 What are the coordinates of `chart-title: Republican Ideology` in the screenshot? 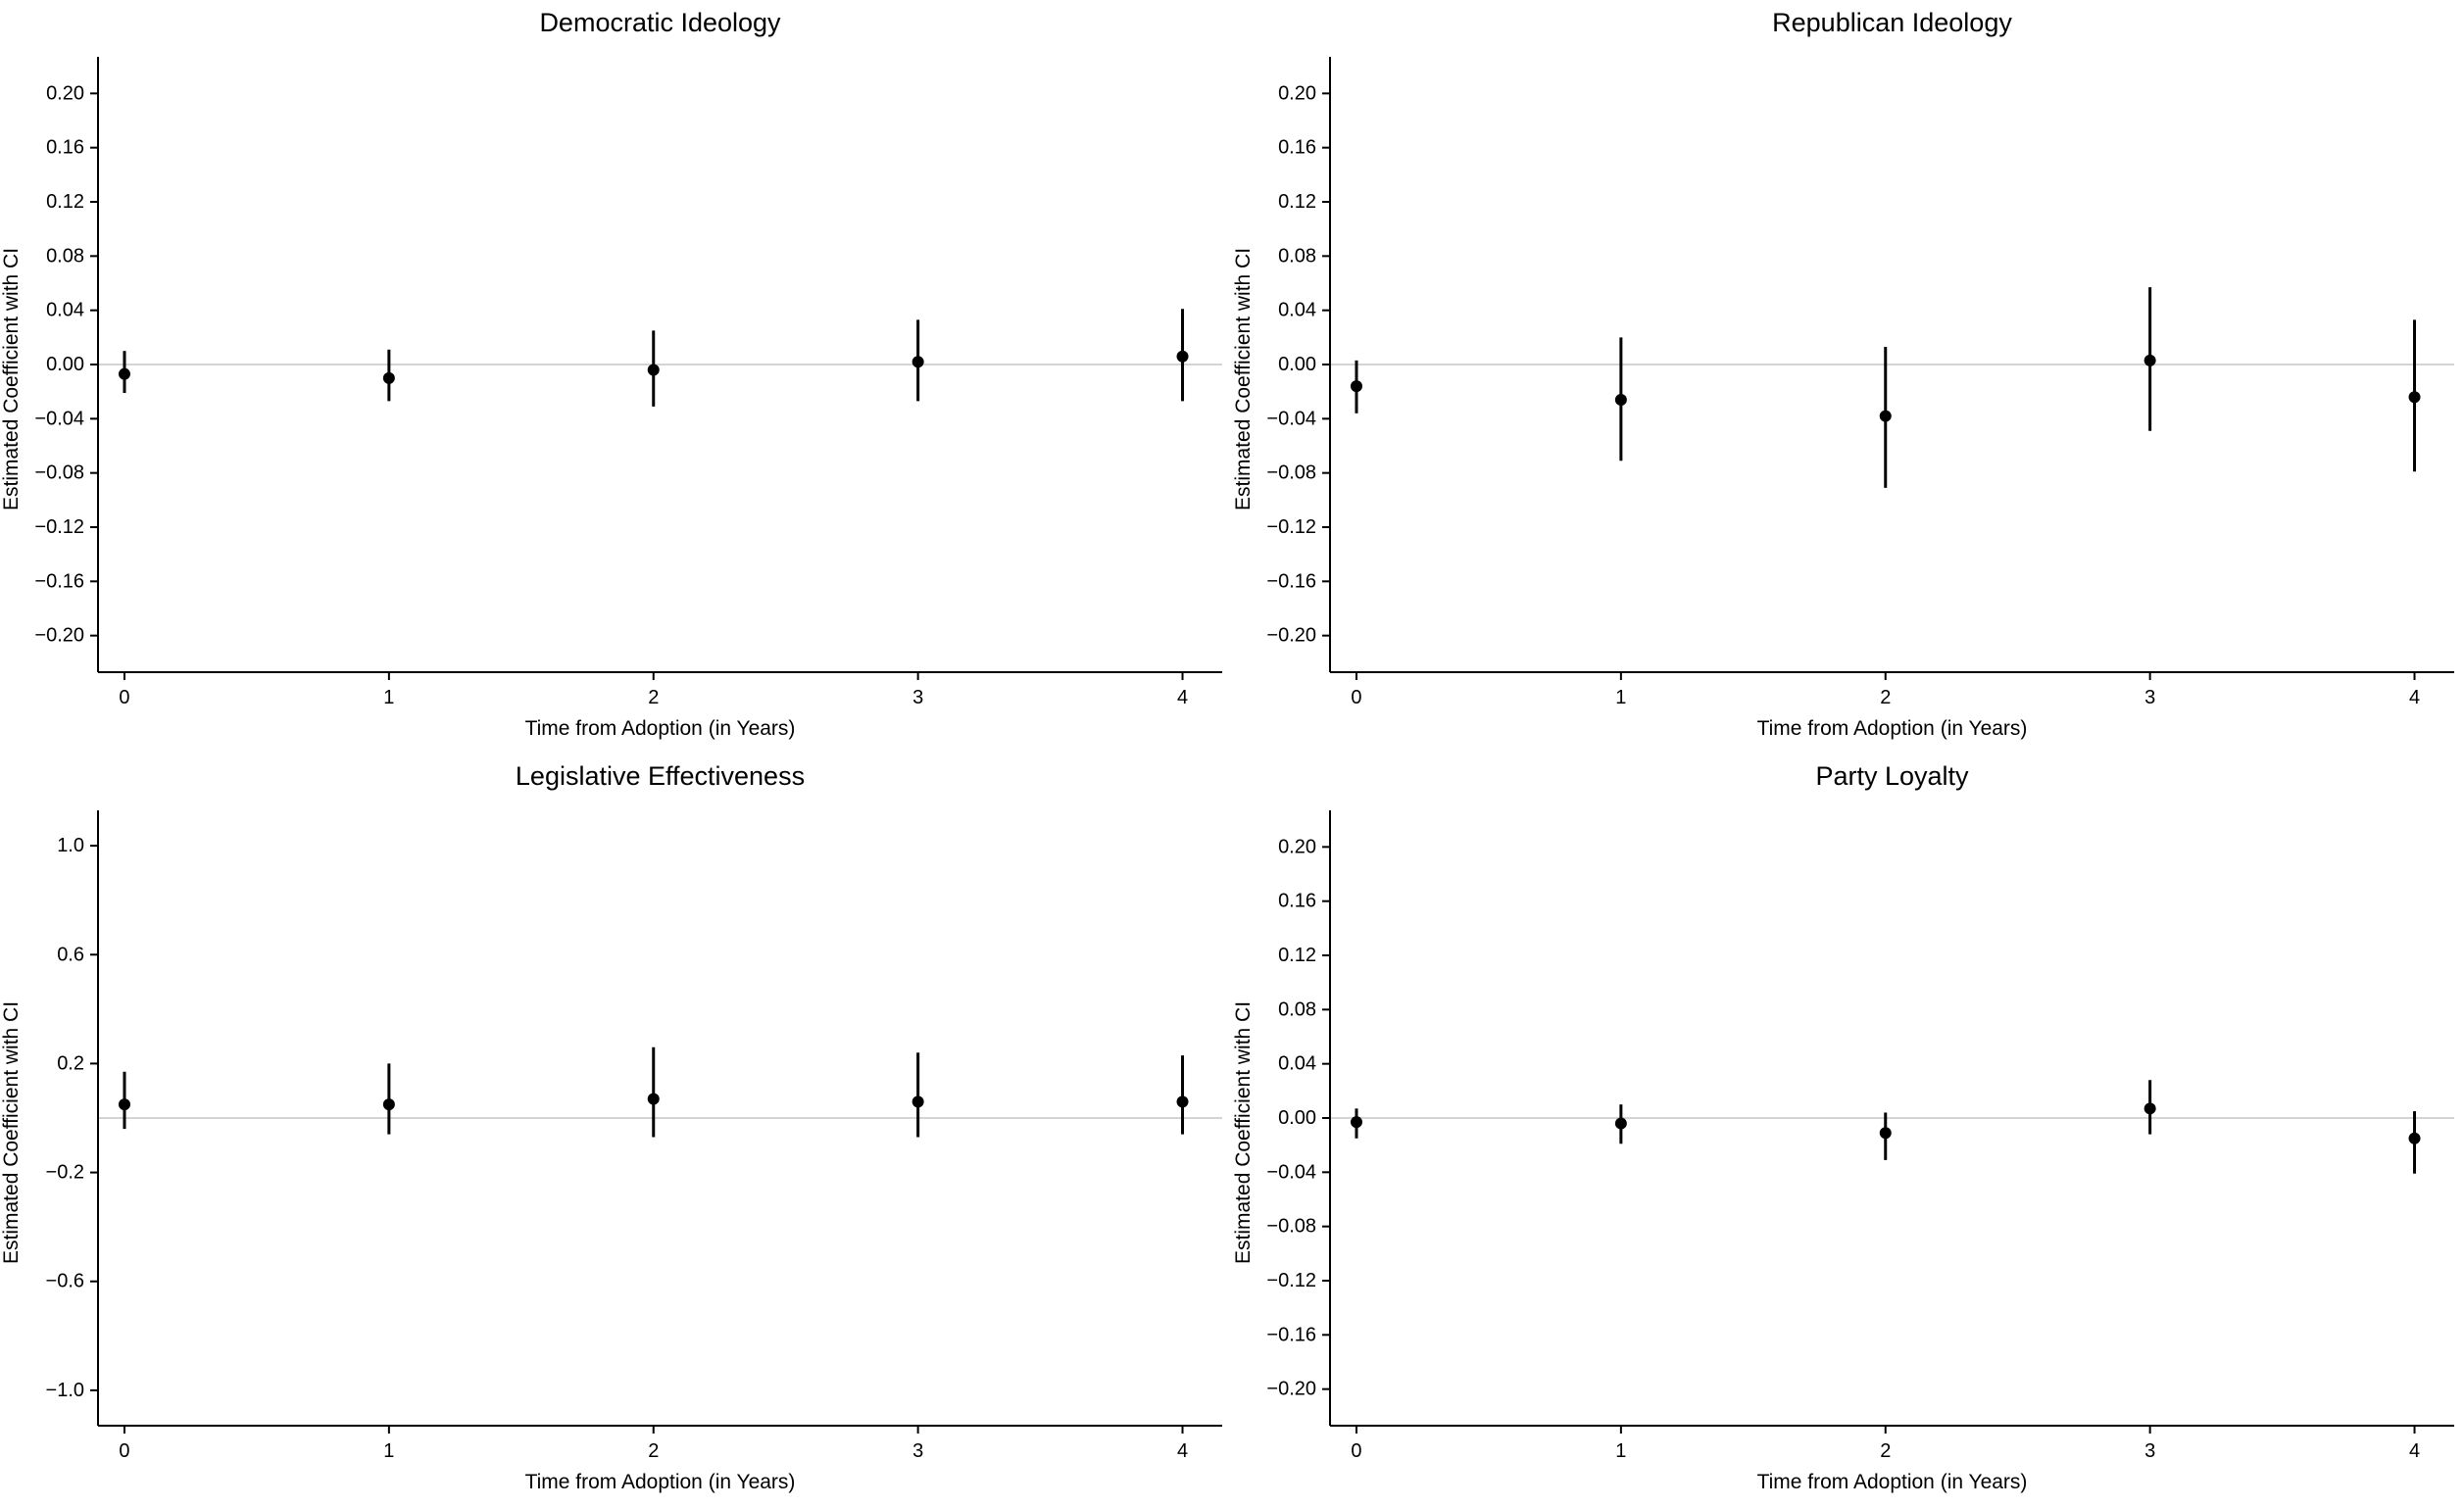 It's located at (1892, 22).